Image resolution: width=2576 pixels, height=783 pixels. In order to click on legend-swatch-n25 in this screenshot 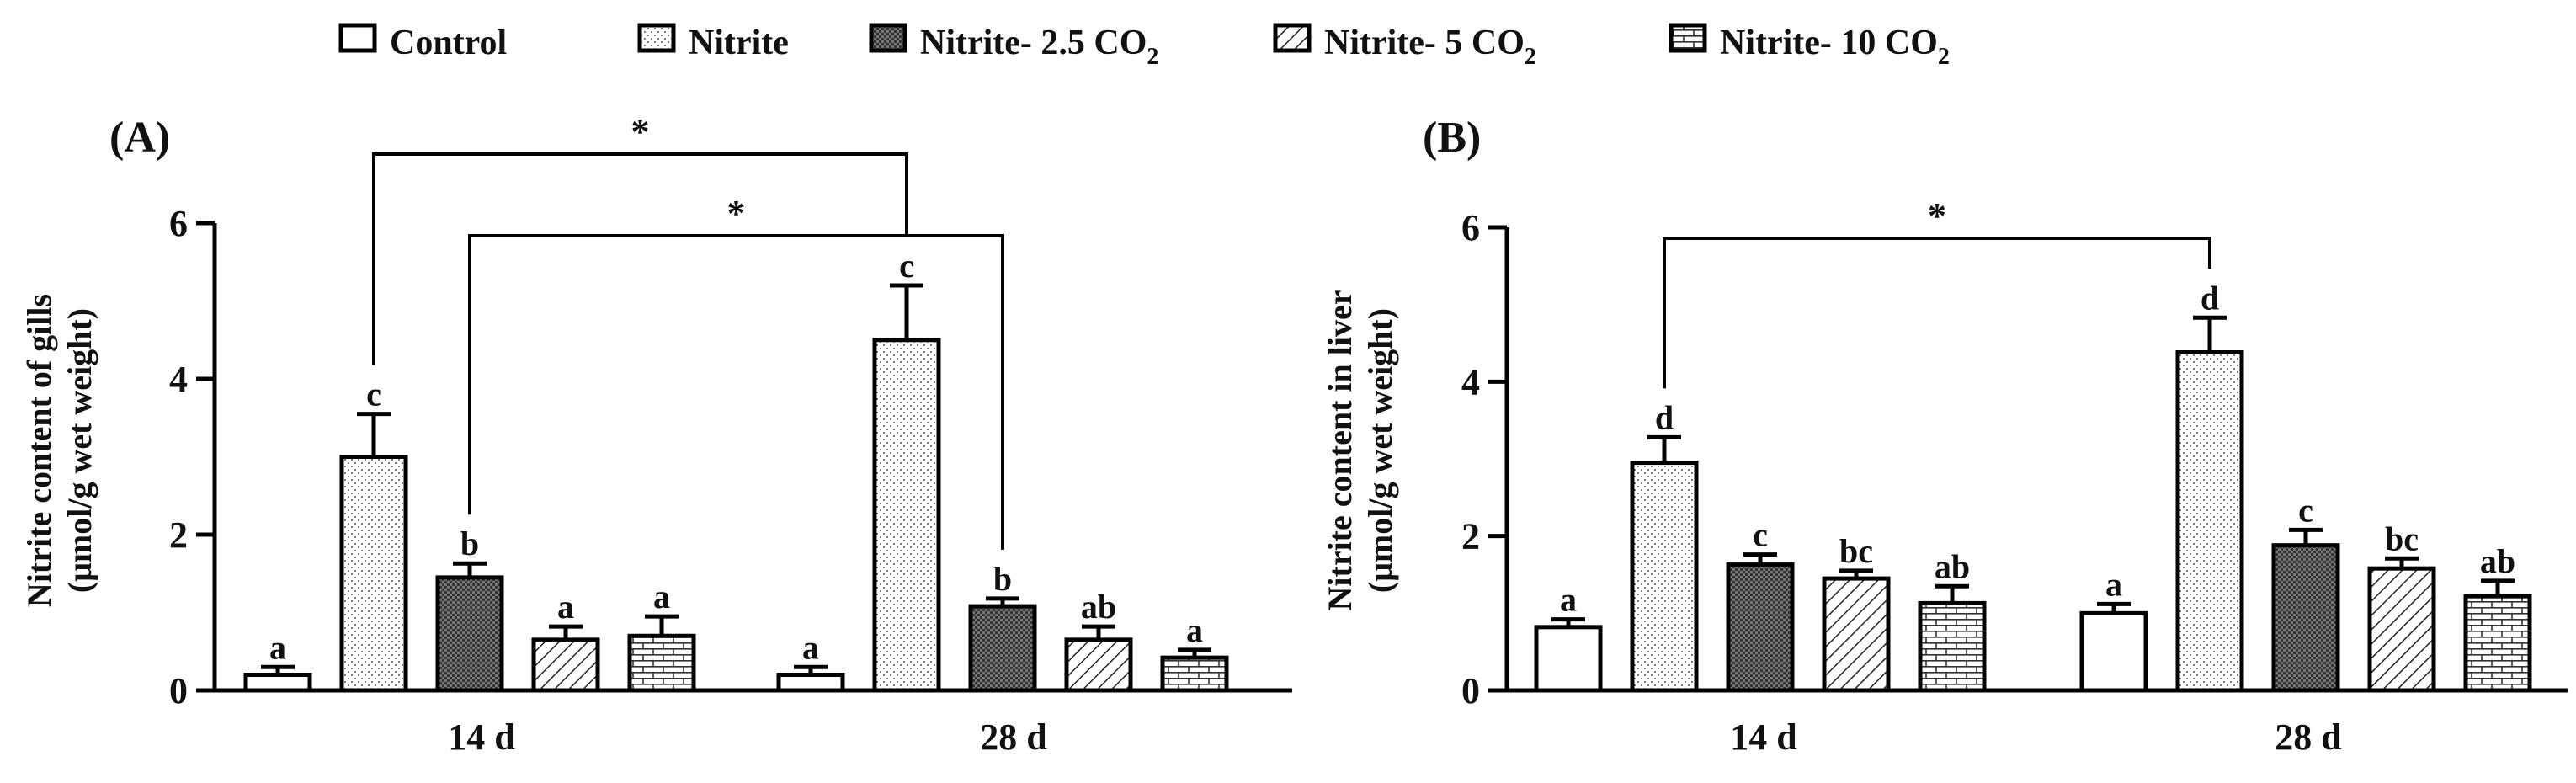, I will do `click(888, 38)`.